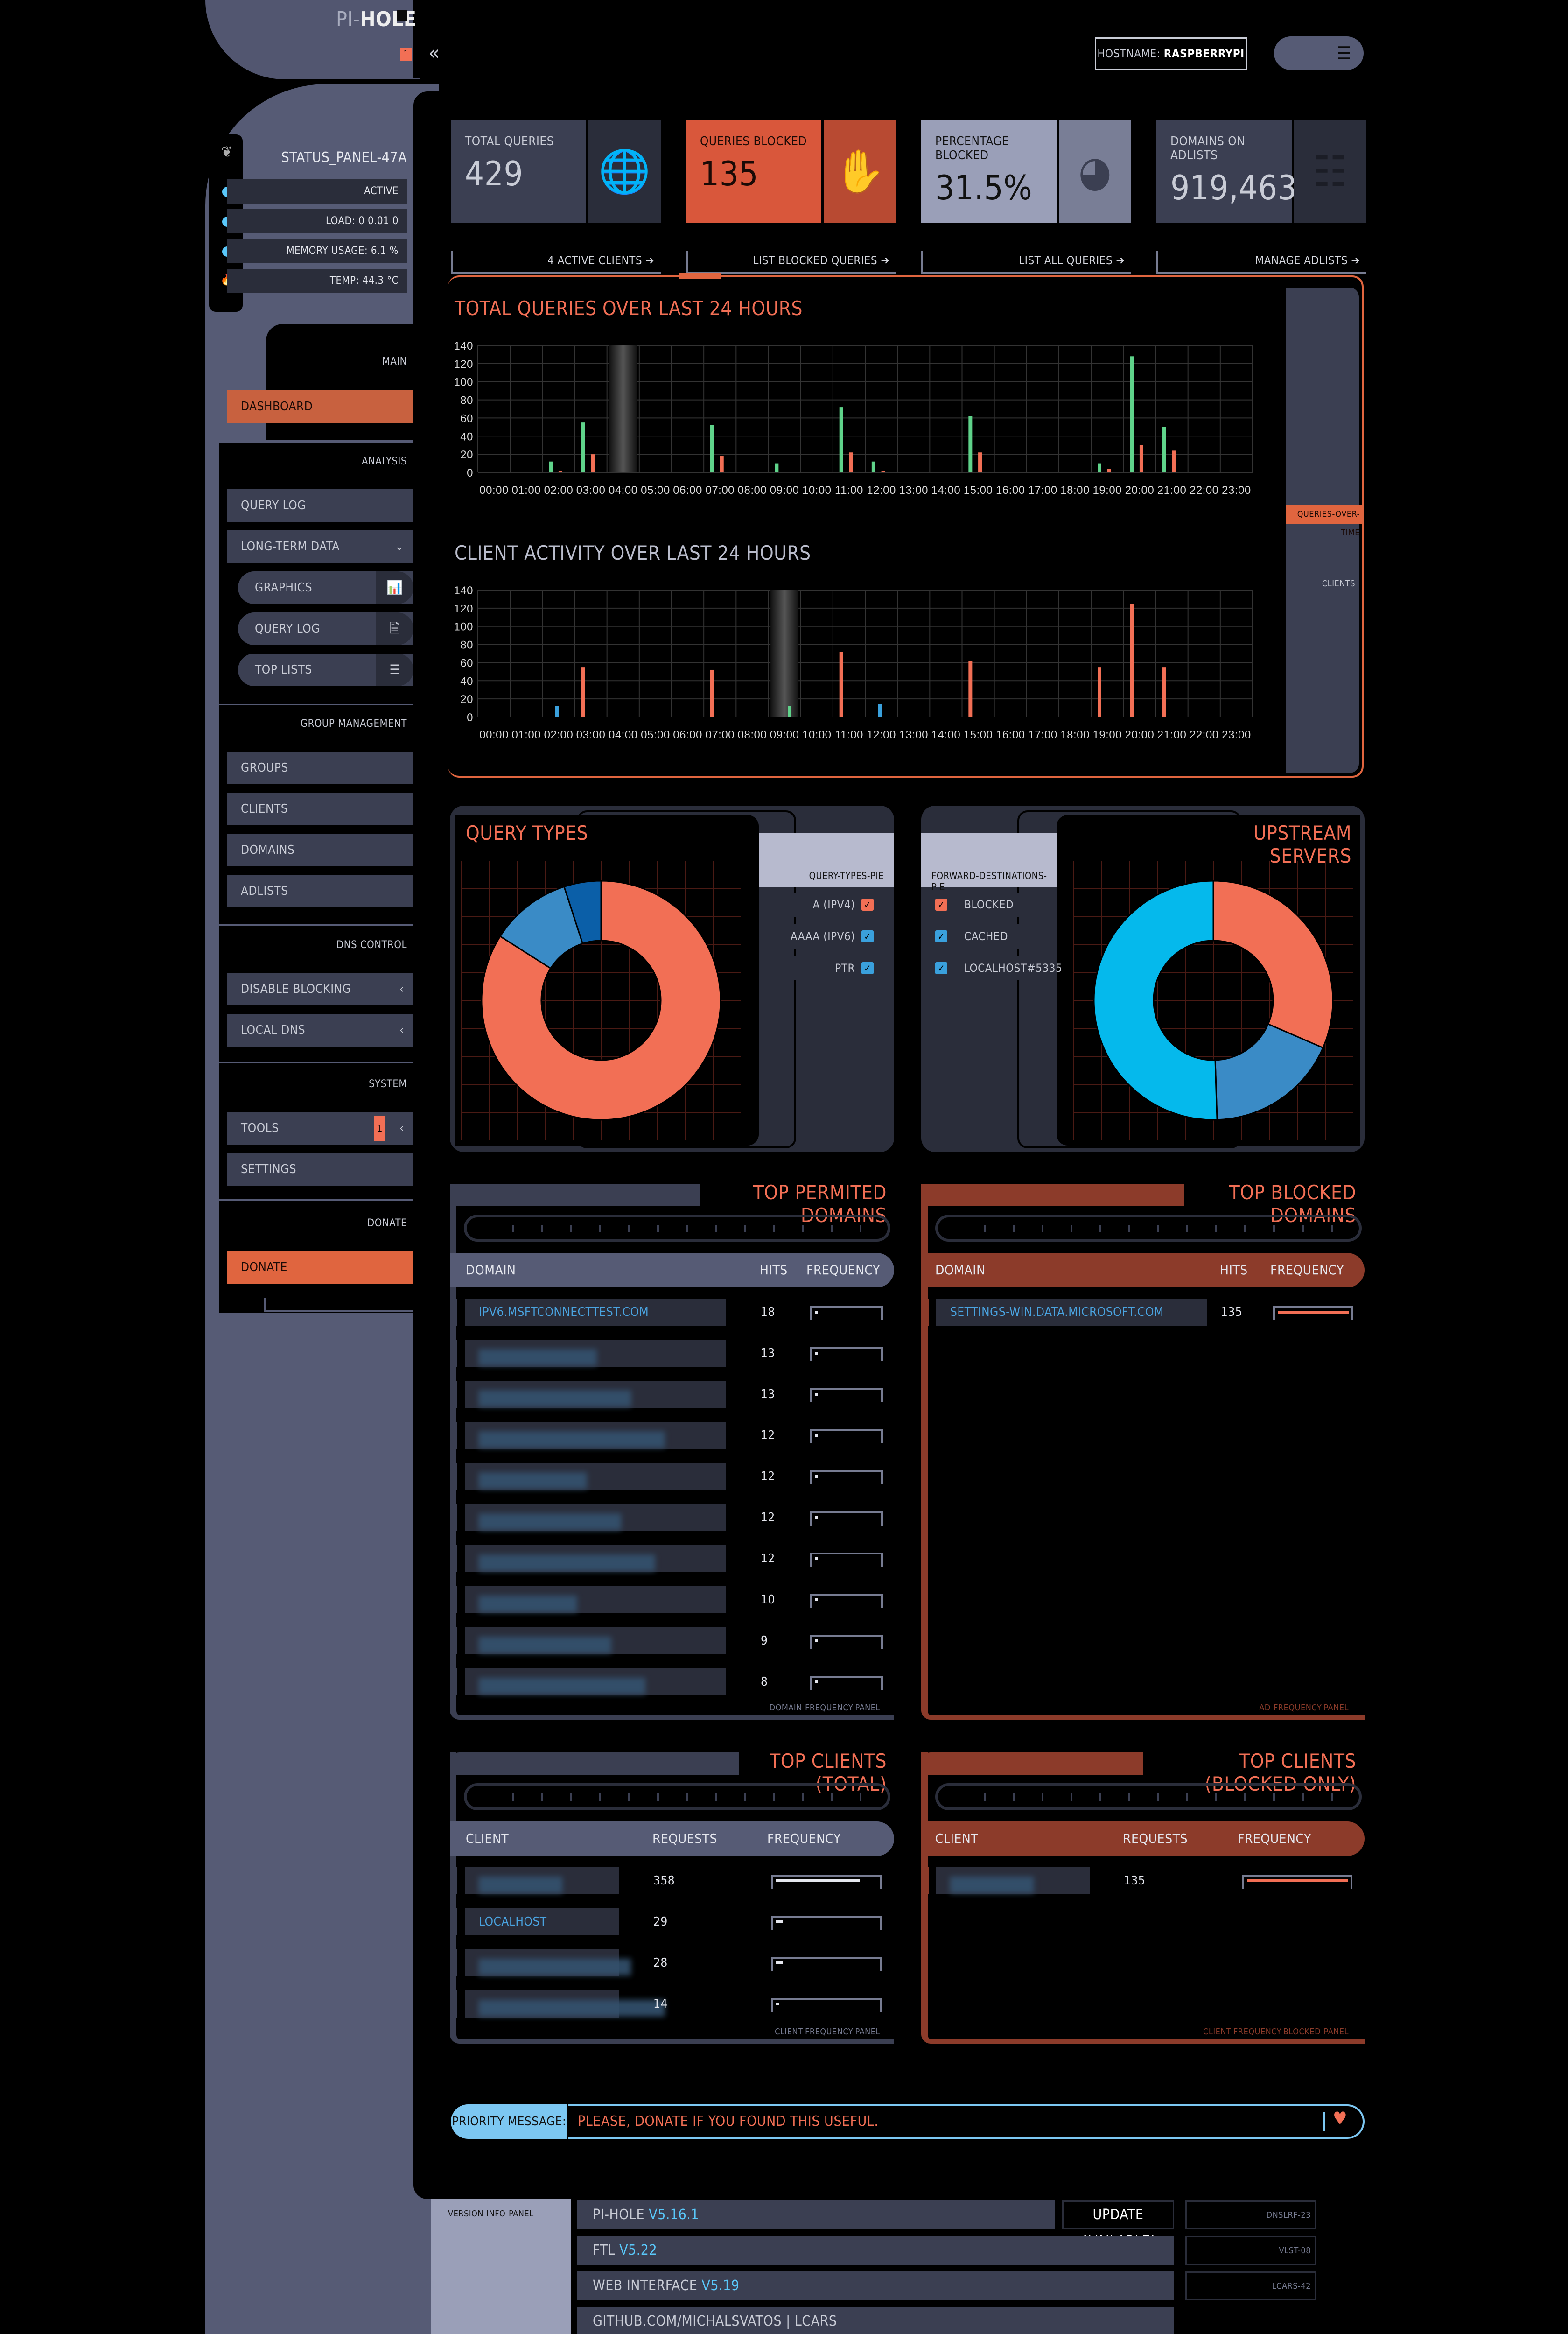 The height and width of the screenshot is (2334, 1568). Describe the element at coordinates (822, 905) in the screenshot. I see `legend-a-ipv4: A (IPV4) ✓` at that location.